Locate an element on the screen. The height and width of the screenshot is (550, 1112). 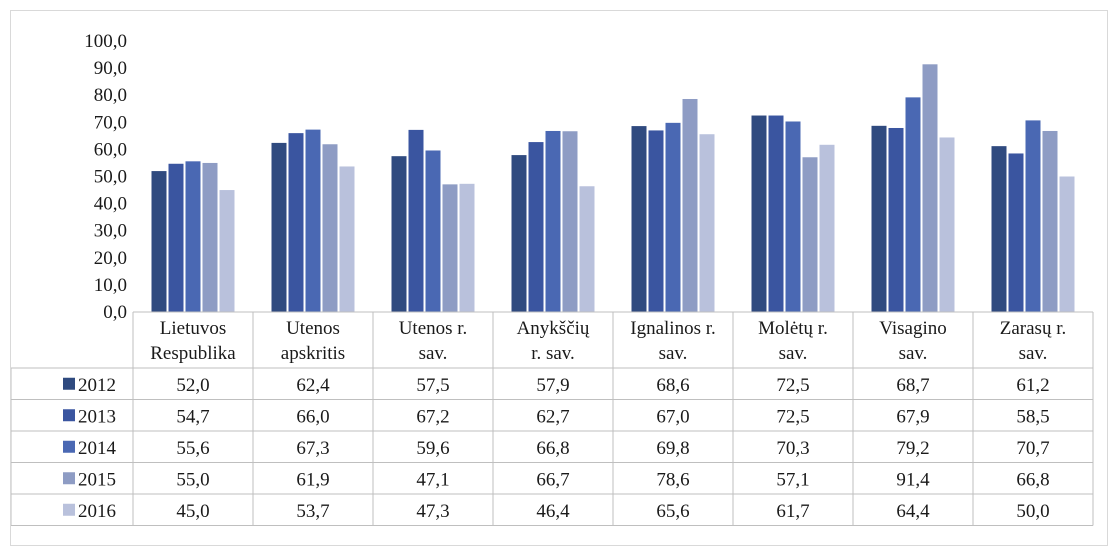
data-cell: 57,9 is located at coordinates (552, 385).